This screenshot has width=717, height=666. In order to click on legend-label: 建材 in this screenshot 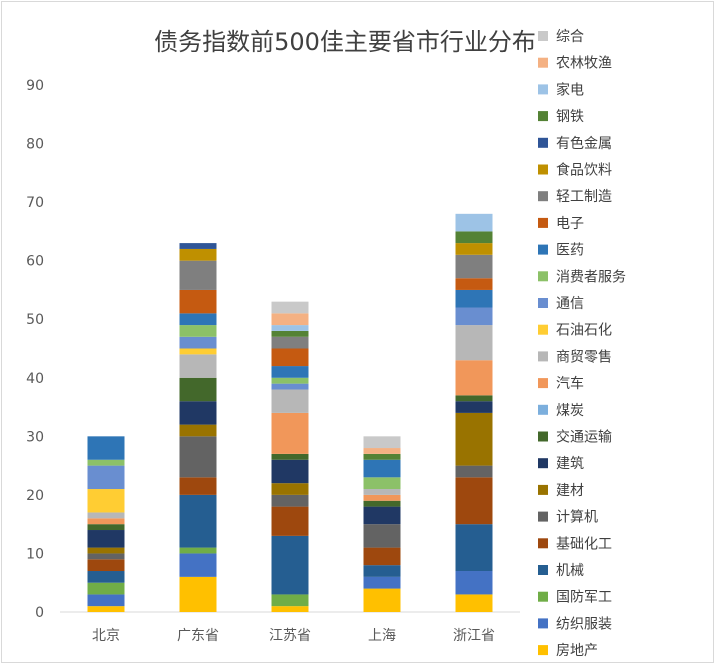, I will do `click(570, 491)`.